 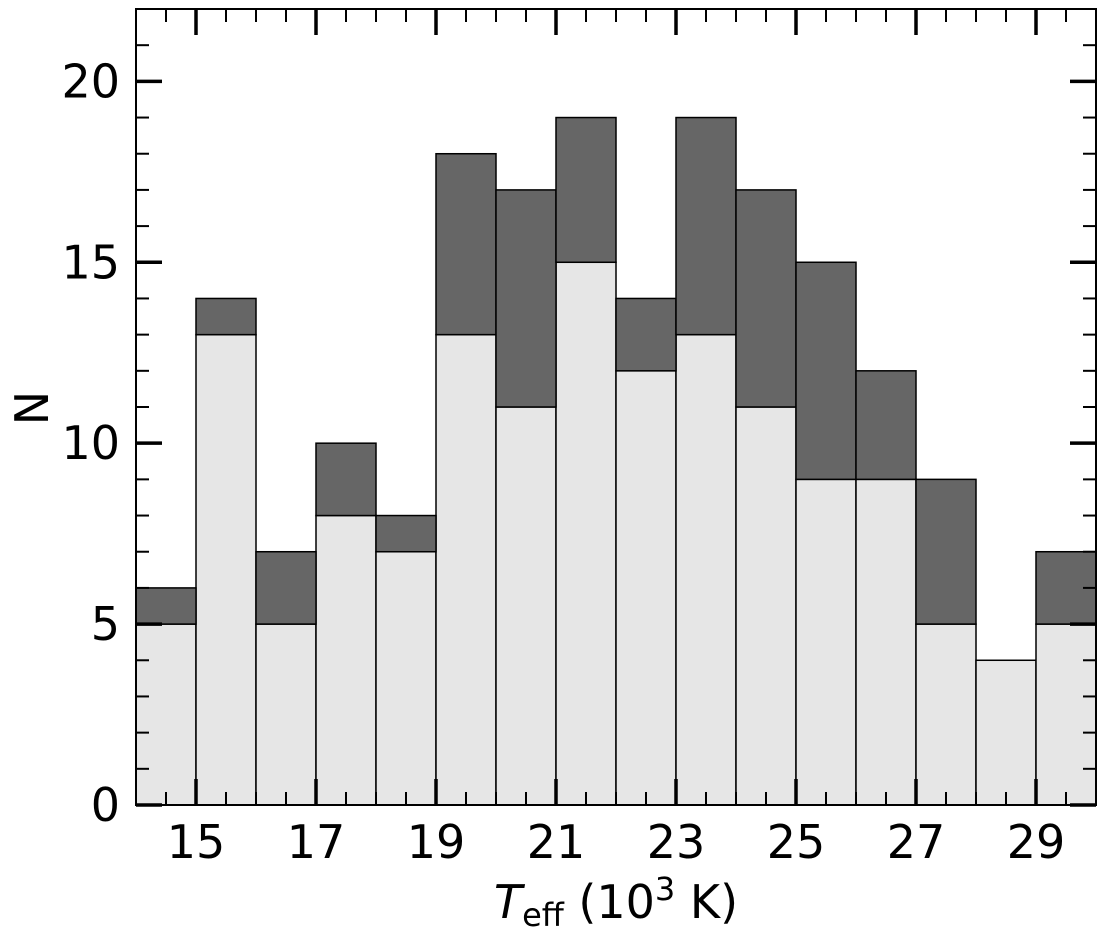 I want to click on y-tick-label: 5, so click(x=105, y=624).